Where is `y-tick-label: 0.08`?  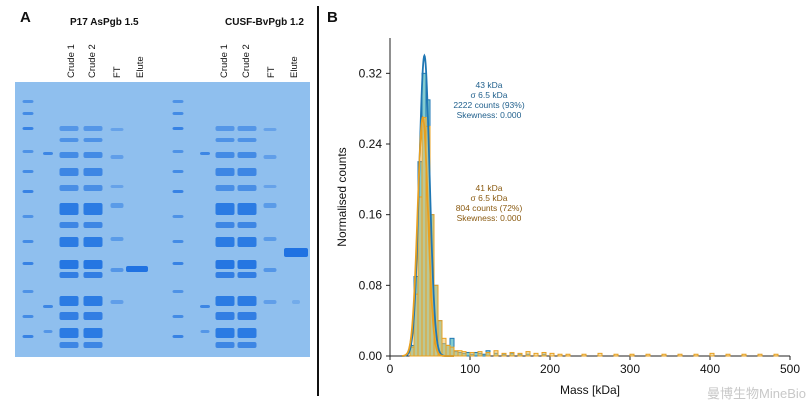
y-tick-label: 0.08 is located at coordinates (371, 285).